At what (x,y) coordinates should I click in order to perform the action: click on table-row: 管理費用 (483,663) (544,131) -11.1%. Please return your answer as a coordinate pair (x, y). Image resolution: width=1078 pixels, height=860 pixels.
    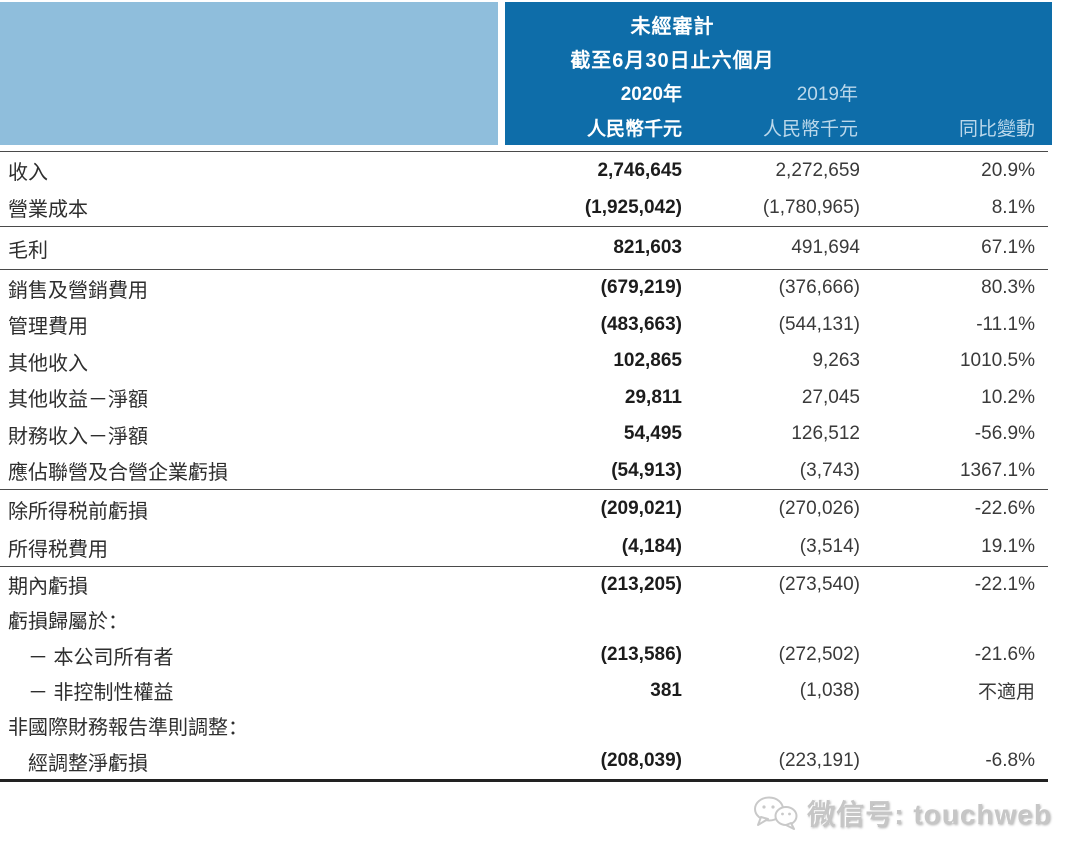
    Looking at the image, I should click on (524, 325).